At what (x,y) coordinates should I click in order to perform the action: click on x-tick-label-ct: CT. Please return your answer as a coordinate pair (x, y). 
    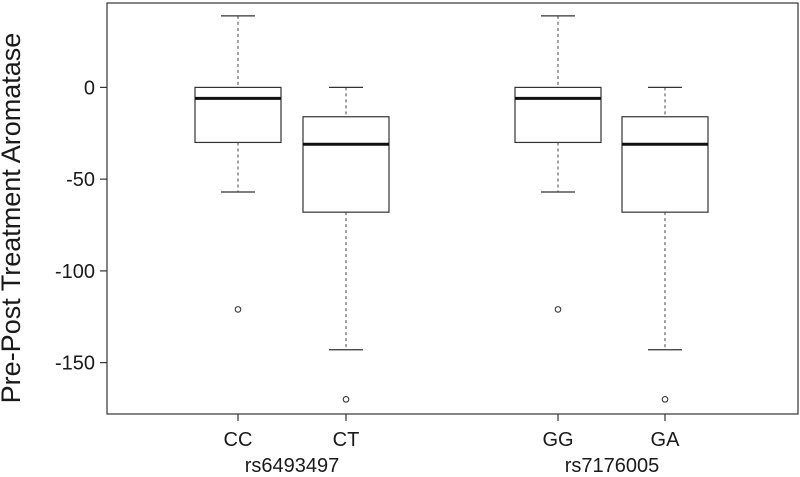
    Looking at the image, I should click on (346, 440).